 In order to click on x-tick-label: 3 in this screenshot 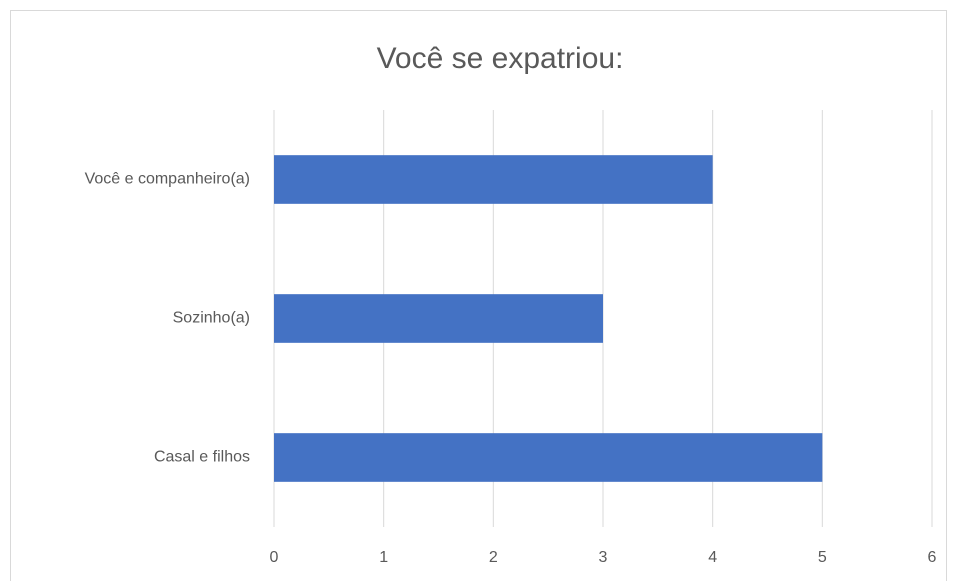, I will do `click(603, 557)`.